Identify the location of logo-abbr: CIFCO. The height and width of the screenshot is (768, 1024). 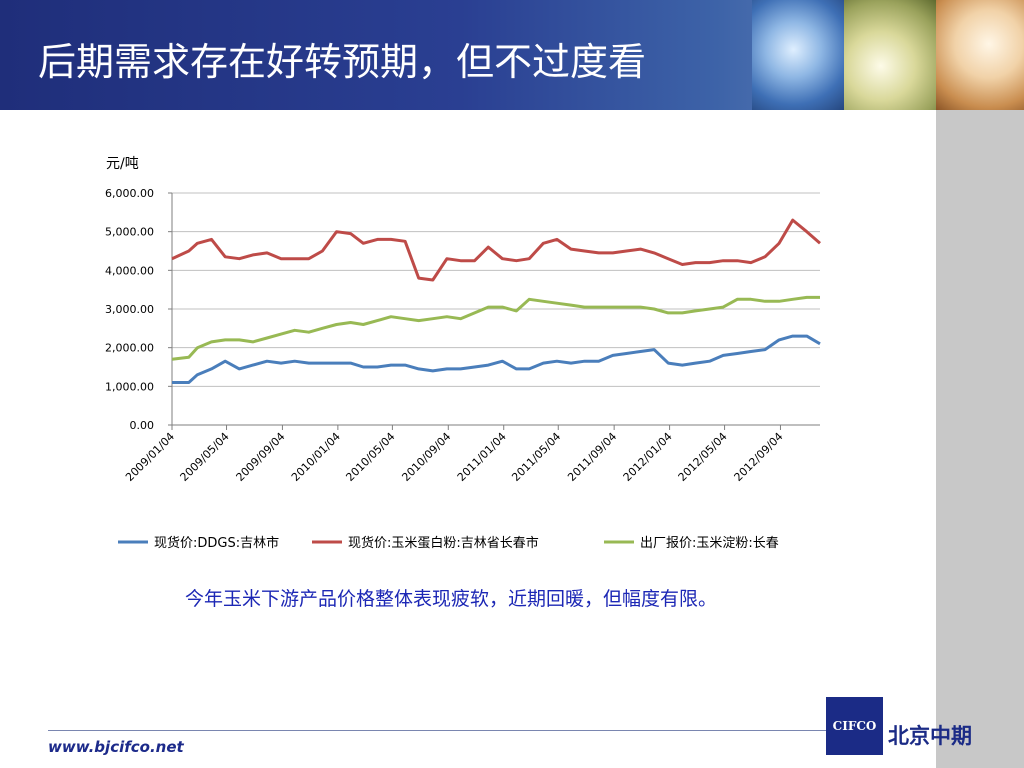
(854, 726).